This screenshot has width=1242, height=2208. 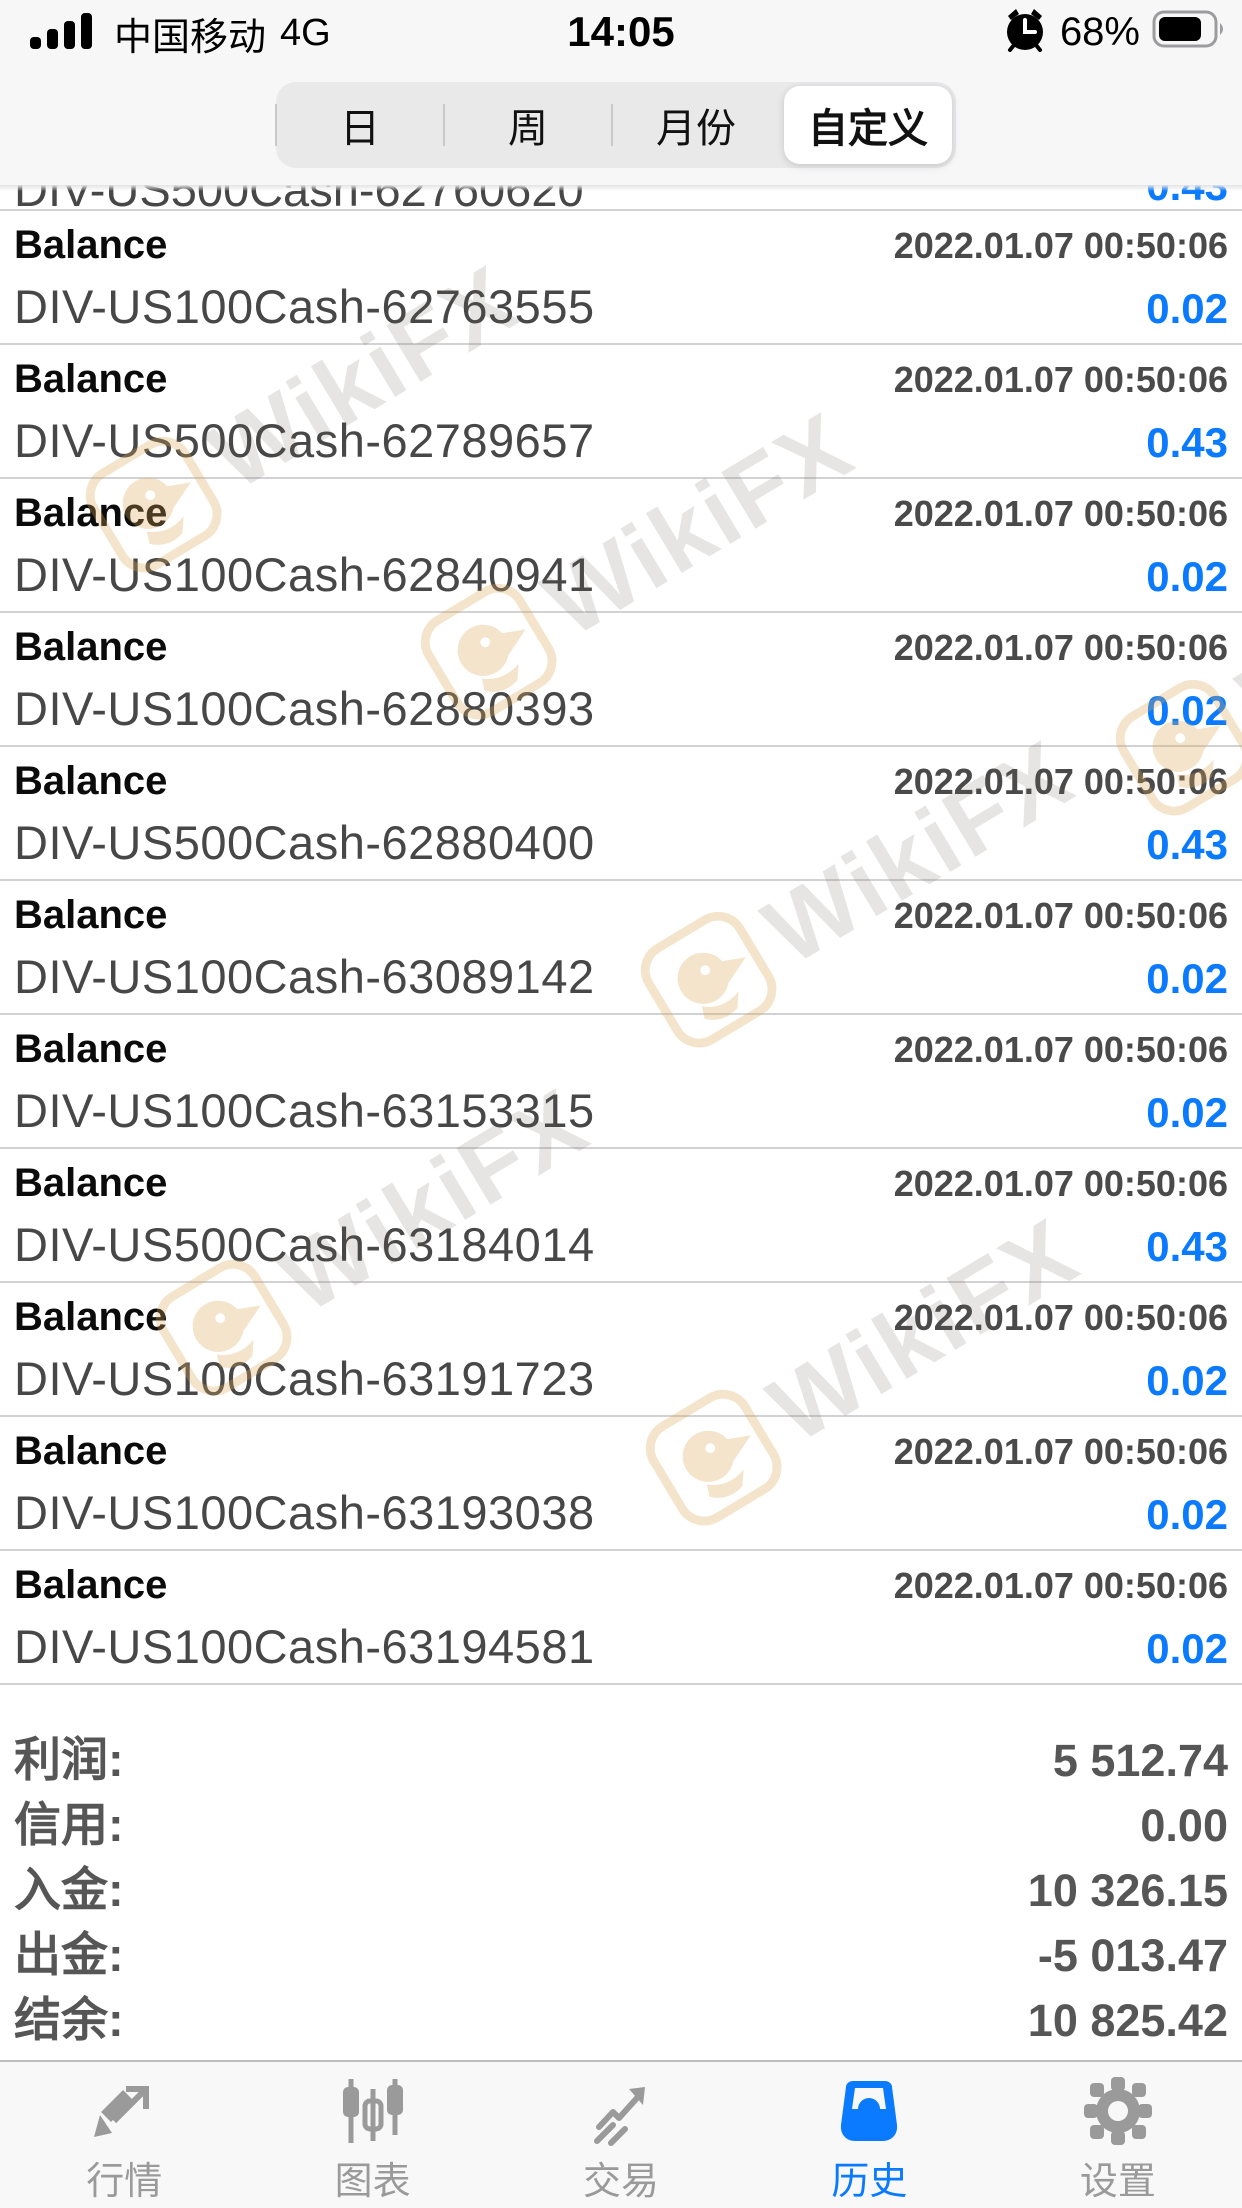 I want to click on battery-icon, so click(x=1189, y=32).